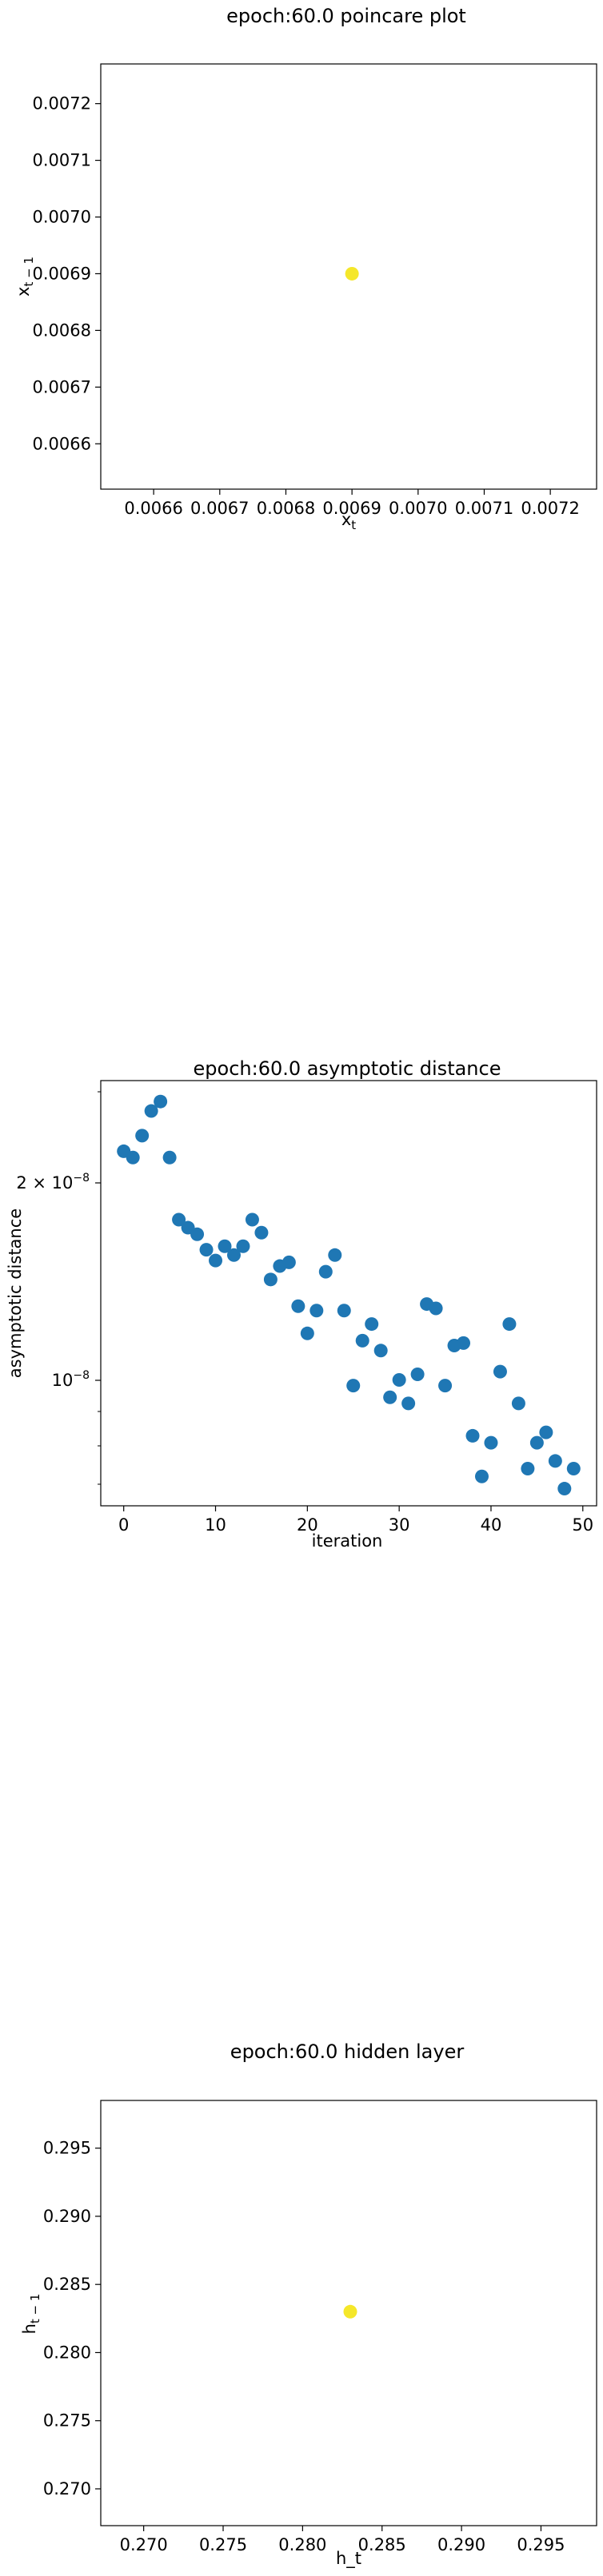  Describe the element at coordinates (346, 16) in the screenshot. I see `poincare-plot-title: epoch:60.0 poincare plot` at that location.